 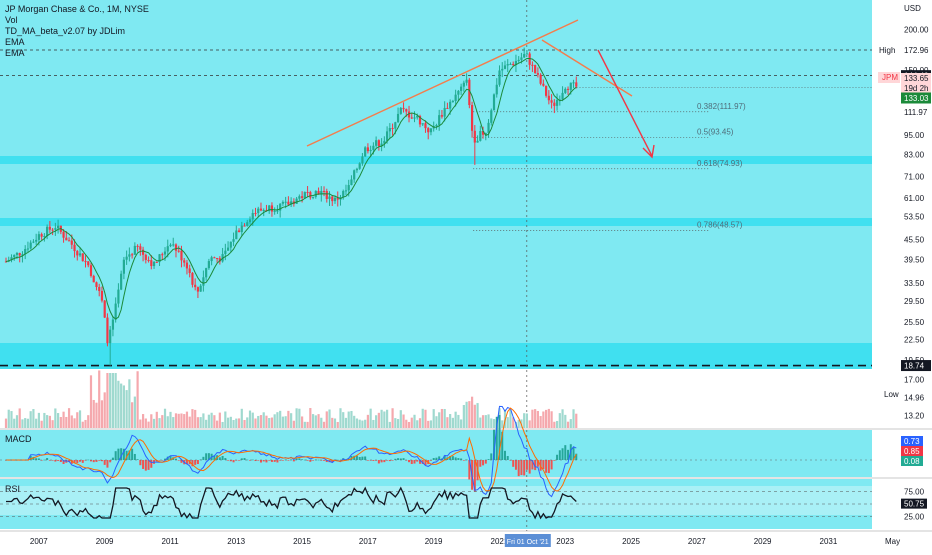 What do you see at coordinates (565, 541) in the screenshot?
I see `time-tick: 2023` at bounding box center [565, 541].